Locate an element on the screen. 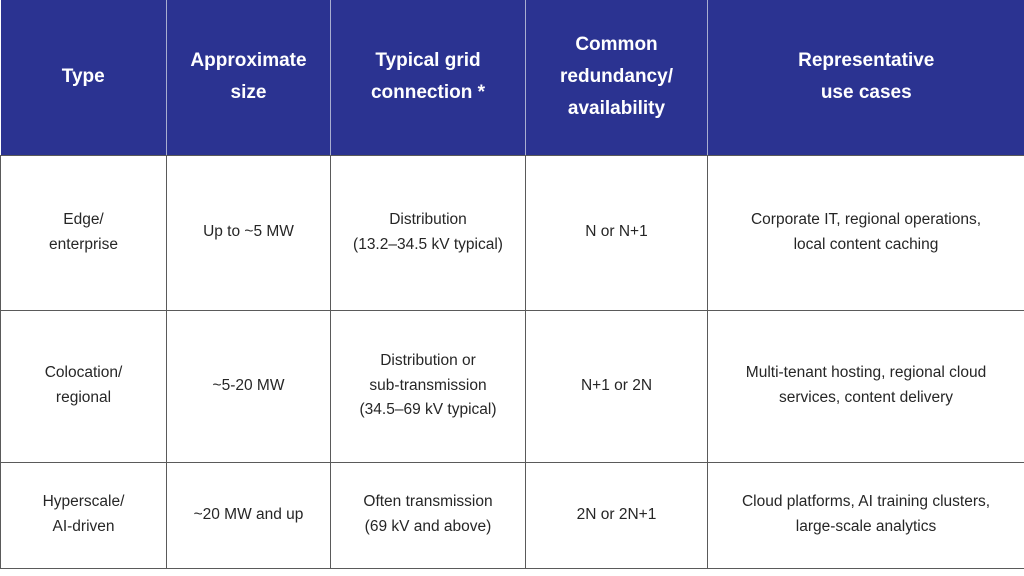 The image size is (1024, 576). cell-type: Edge/ enterprise is located at coordinates (83, 232).